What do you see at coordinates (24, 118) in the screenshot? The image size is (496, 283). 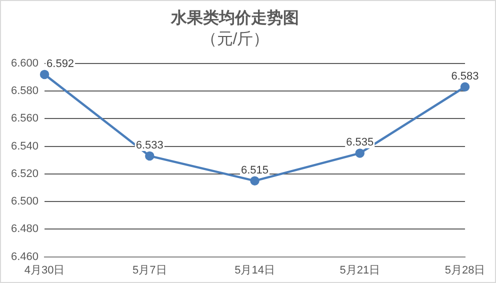 I see `y-tick-label: 6.560` at bounding box center [24, 118].